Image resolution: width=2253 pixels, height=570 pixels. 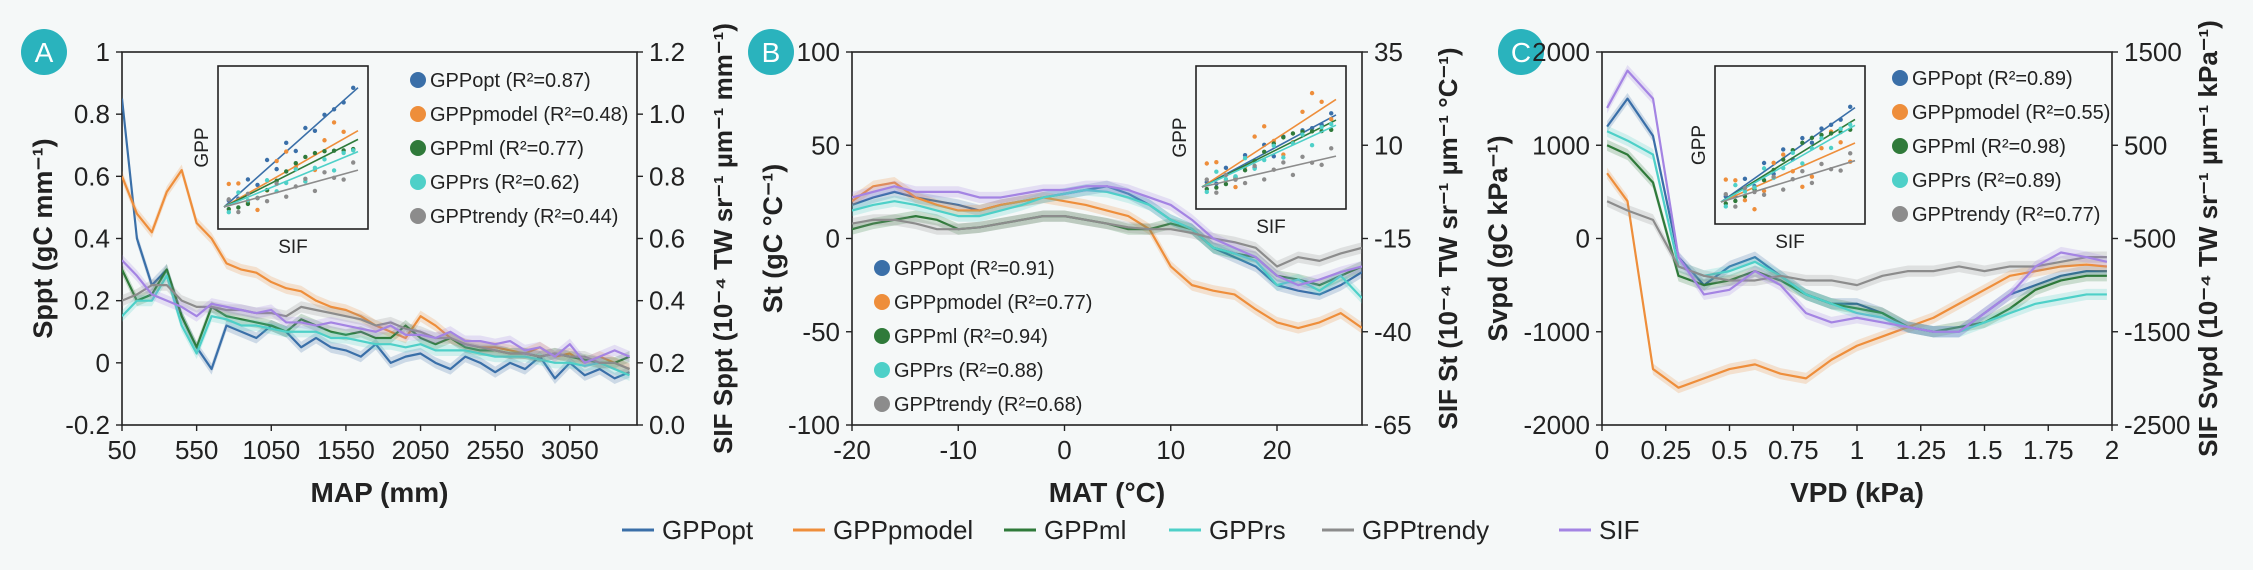 What do you see at coordinates (1857, 280) in the screenshot?
I see `series-line-GPPpmodel` at bounding box center [1857, 280].